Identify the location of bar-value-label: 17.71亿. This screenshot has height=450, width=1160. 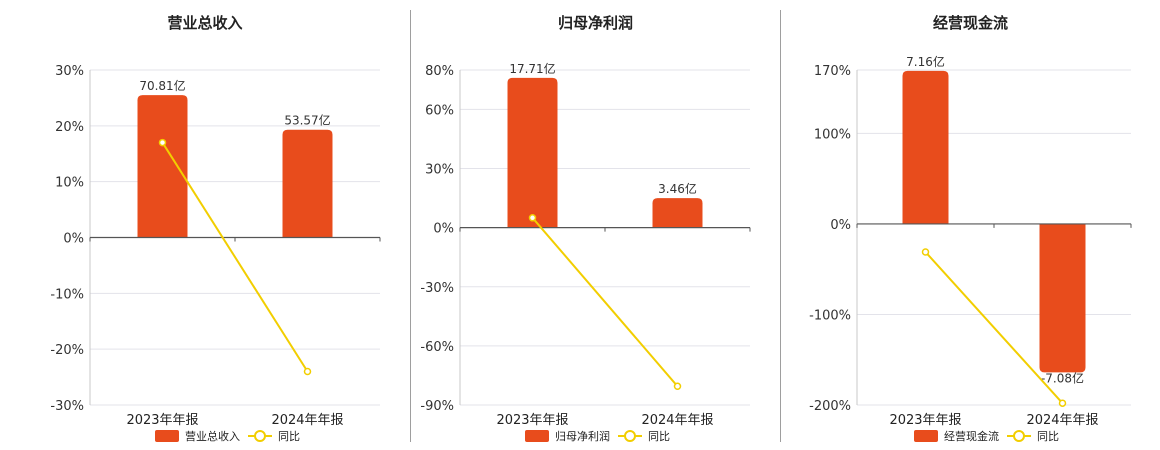
(532, 68).